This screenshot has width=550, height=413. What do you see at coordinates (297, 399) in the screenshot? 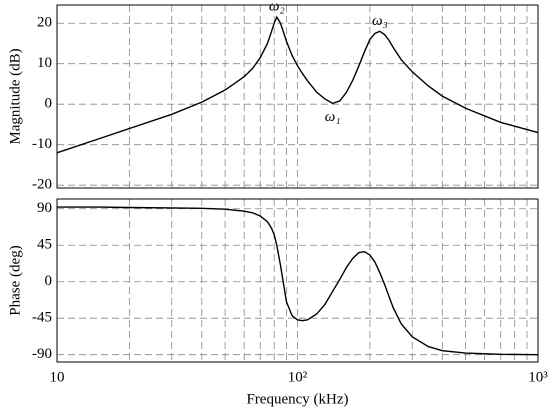
I see `x-axis-label: Frequency (kHz)` at bounding box center [297, 399].